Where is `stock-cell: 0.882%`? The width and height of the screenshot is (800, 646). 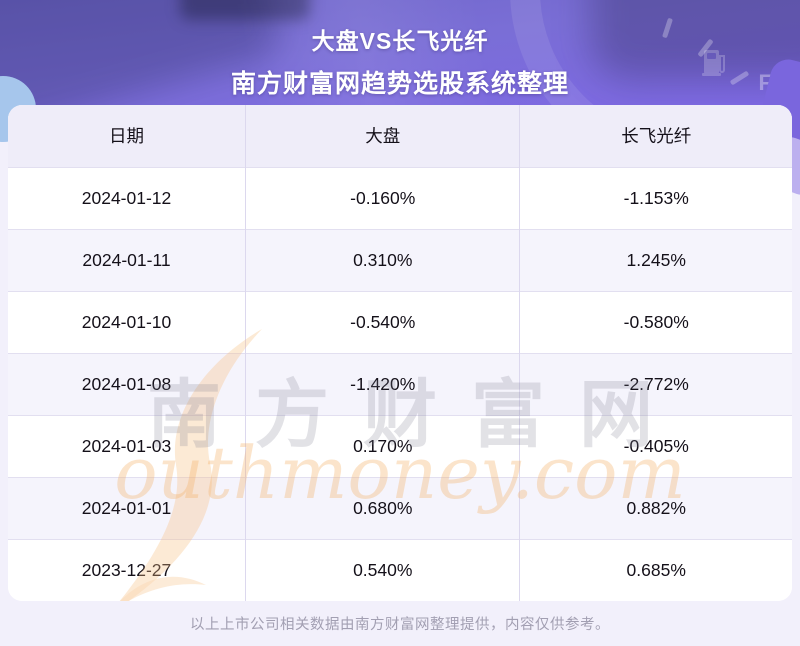 stock-cell: 0.882% is located at coordinates (656, 507).